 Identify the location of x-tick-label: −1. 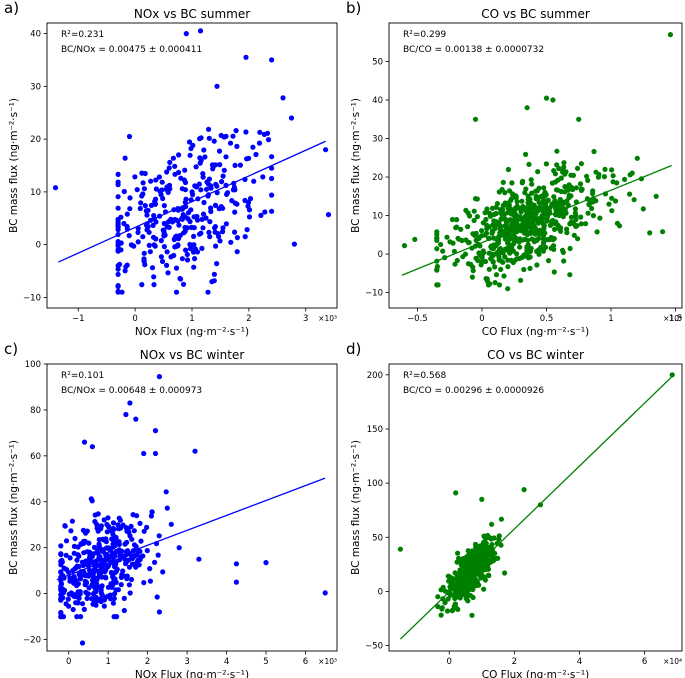
(78, 319).